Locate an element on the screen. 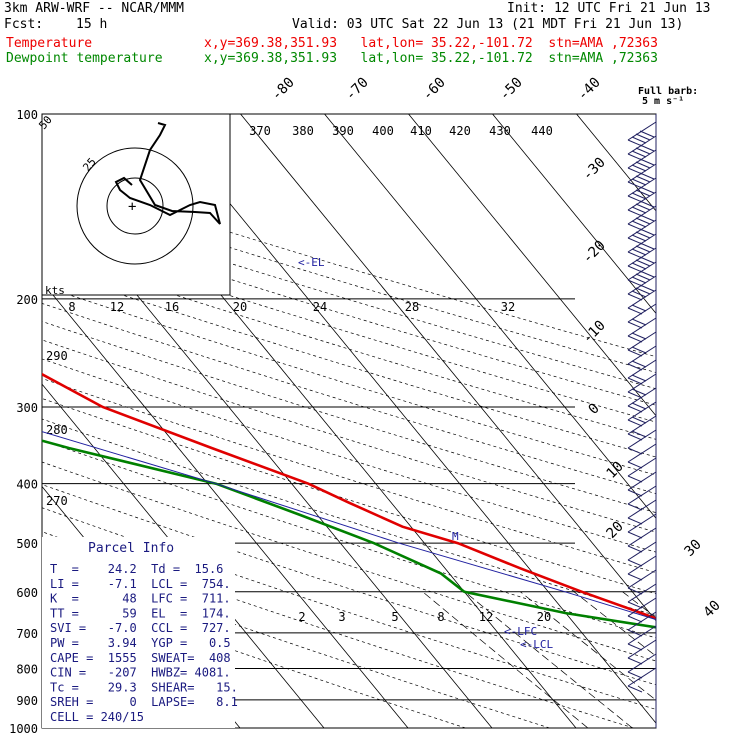 This screenshot has height=740, width=740. pressure-tick-label: 800 is located at coordinates (27, 669).